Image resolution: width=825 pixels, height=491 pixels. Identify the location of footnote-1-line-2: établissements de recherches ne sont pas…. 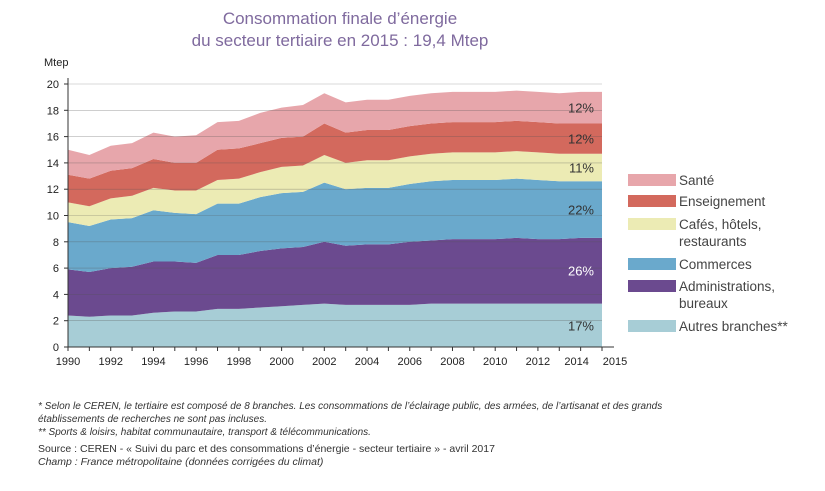
(153, 419).